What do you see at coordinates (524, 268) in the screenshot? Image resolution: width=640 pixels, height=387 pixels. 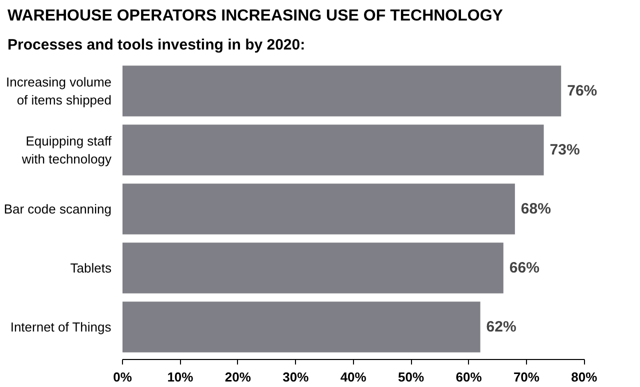 I see `data-label: 66%` at bounding box center [524, 268].